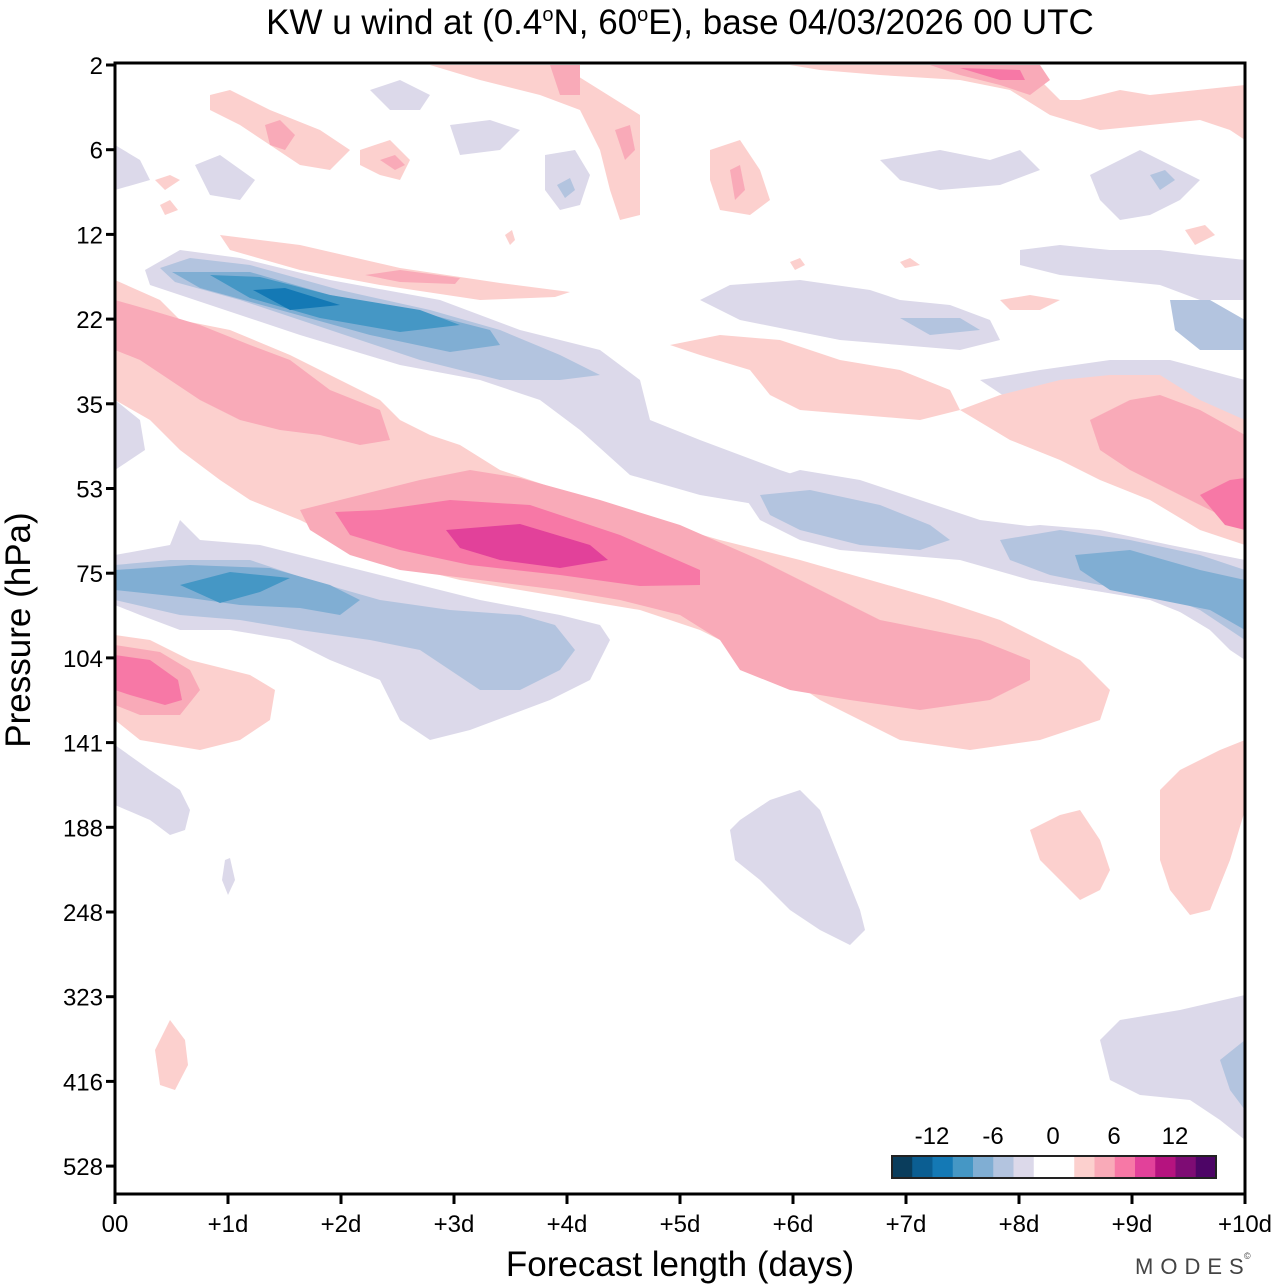 This screenshot has height=1286, width=1280. What do you see at coordinates (83, 913) in the screenshot?
I see `y-tick-label: 248` at bounding box center [83, 913].